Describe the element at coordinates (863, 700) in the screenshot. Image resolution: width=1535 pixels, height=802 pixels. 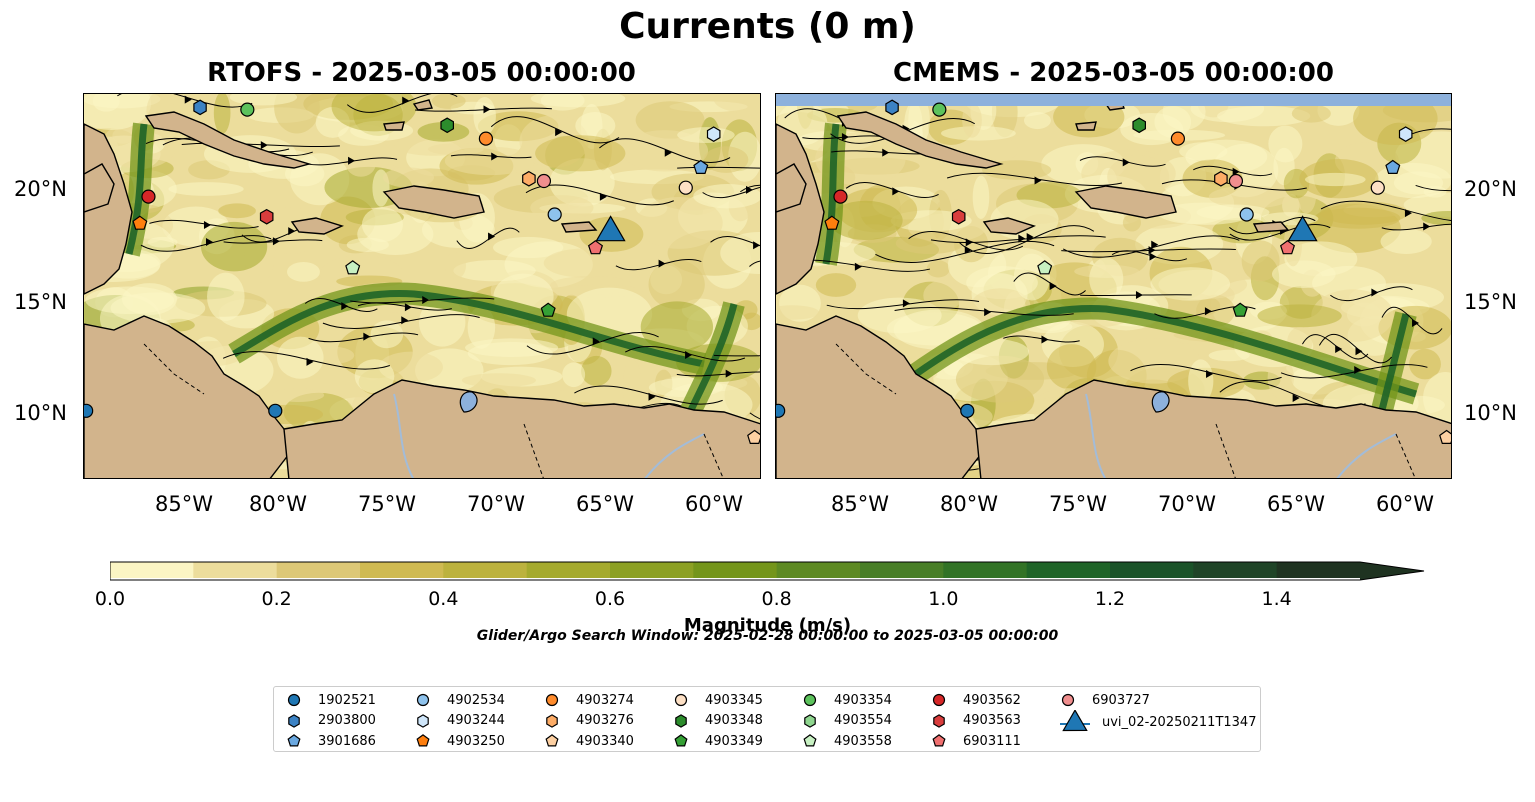
I see `legend-label: 4903354` at that location.